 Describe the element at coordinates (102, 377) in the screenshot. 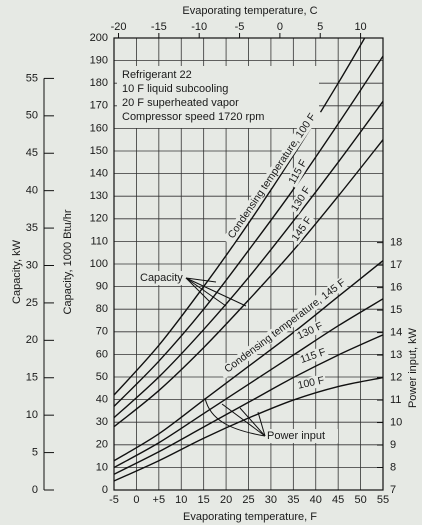

I see `y-tick-label: 50` at that location.